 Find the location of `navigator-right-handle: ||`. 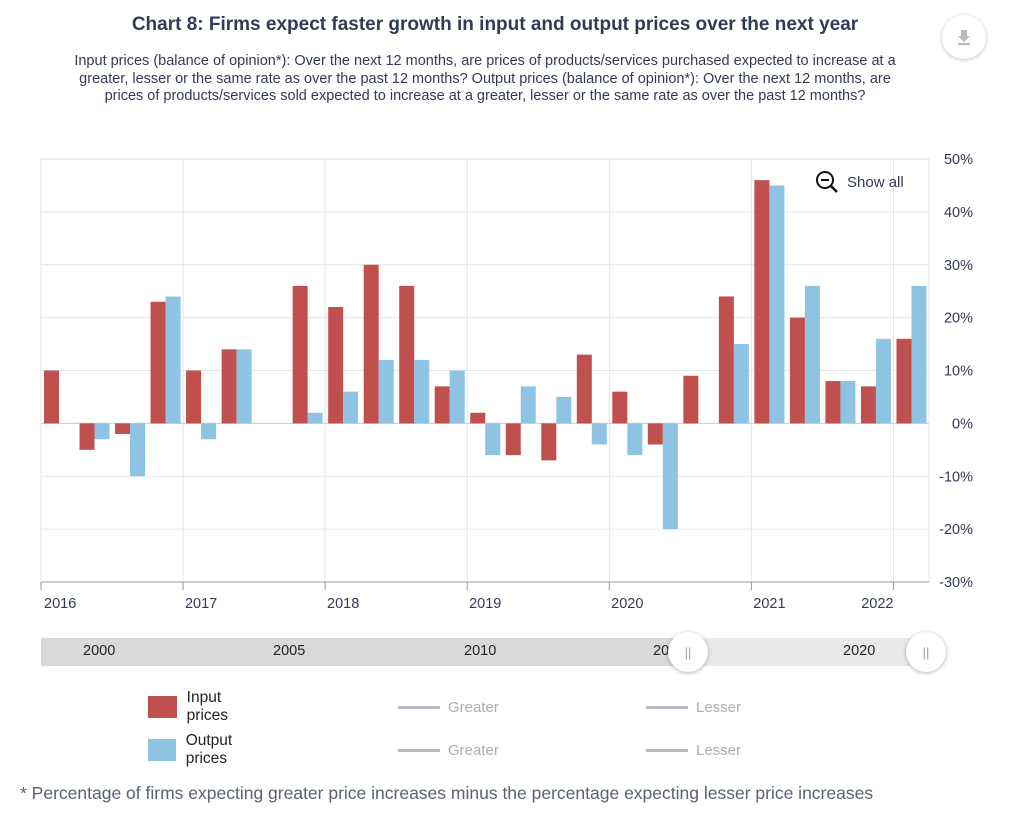

navigator-right-handle: || is located at coordinates (926, 652).